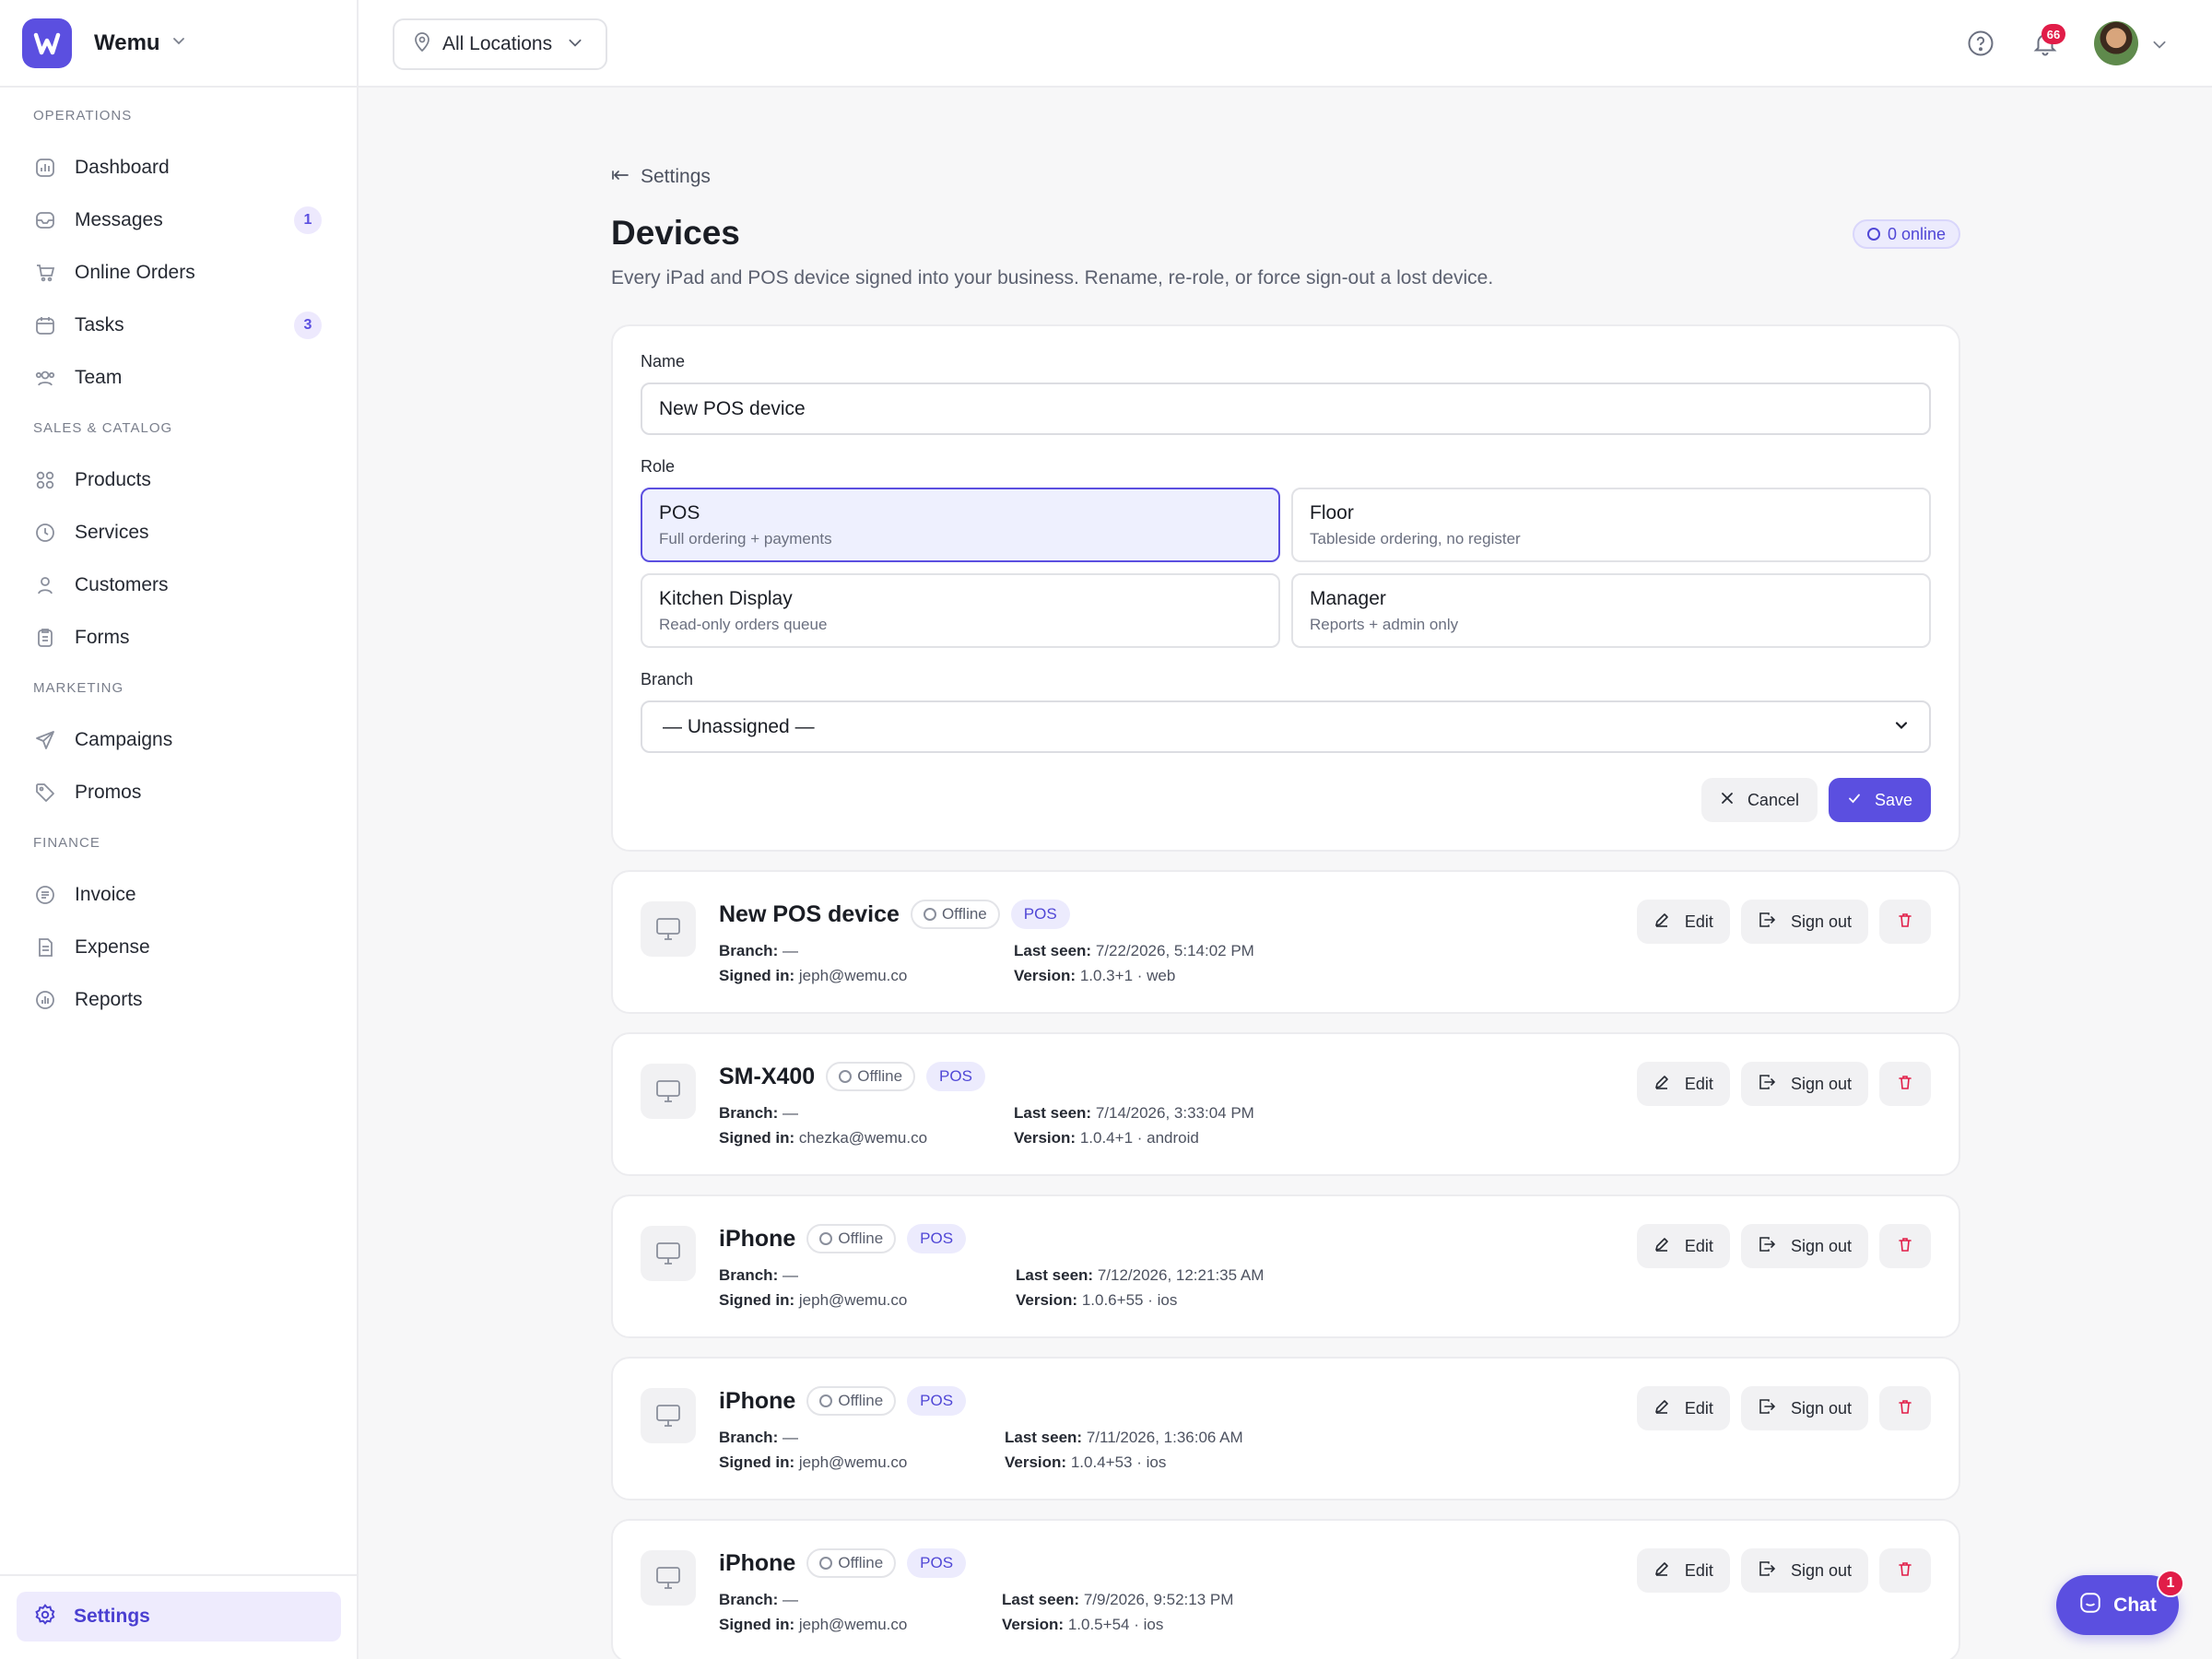 The image size is (2212, 1659). Describe the element at coordinates (1611, 610) in the screenshot. I see `role-option-manager: Manager Reports + admin only` at that location.